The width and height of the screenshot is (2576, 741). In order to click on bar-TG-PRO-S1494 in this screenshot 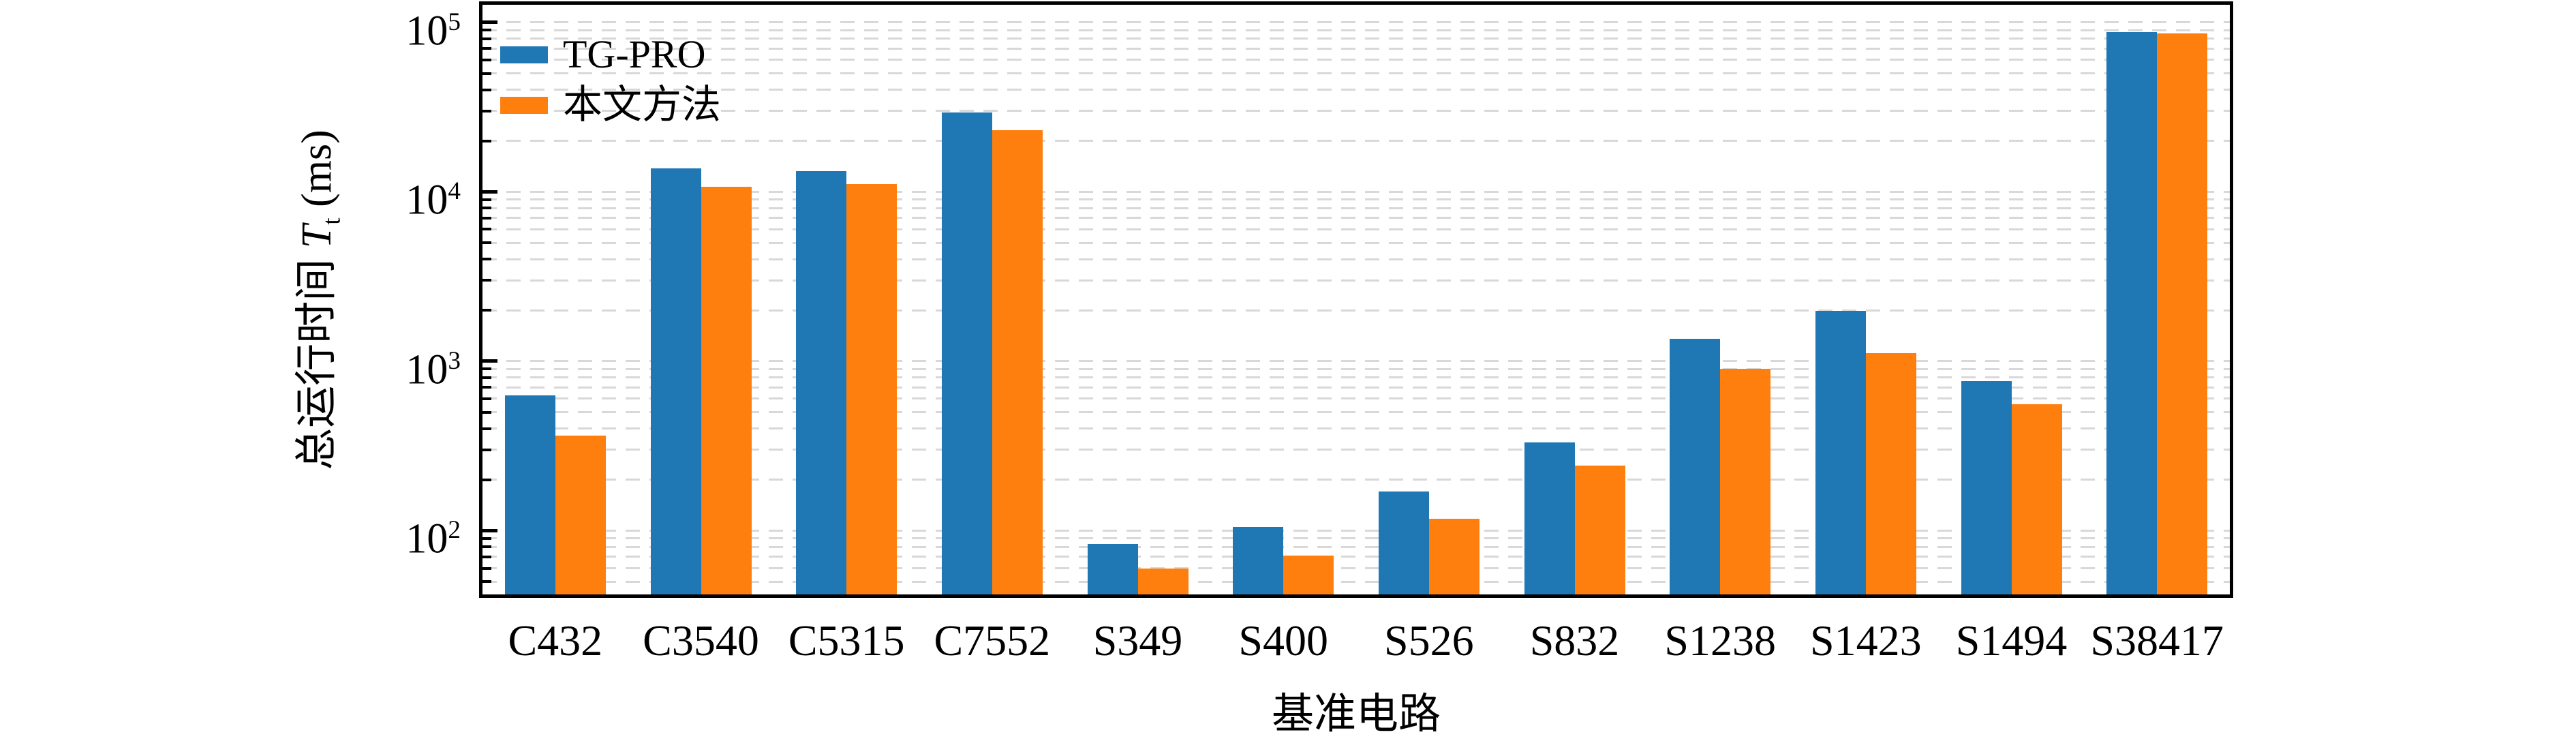, I will do `click(1986, 487)`.